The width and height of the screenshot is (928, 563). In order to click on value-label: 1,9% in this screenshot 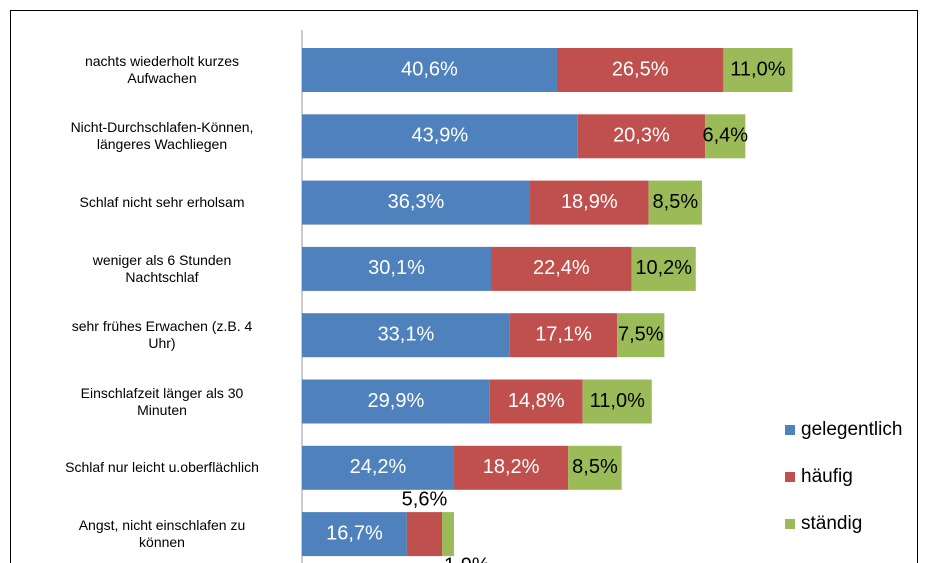, I will do `click(467, 558)`.